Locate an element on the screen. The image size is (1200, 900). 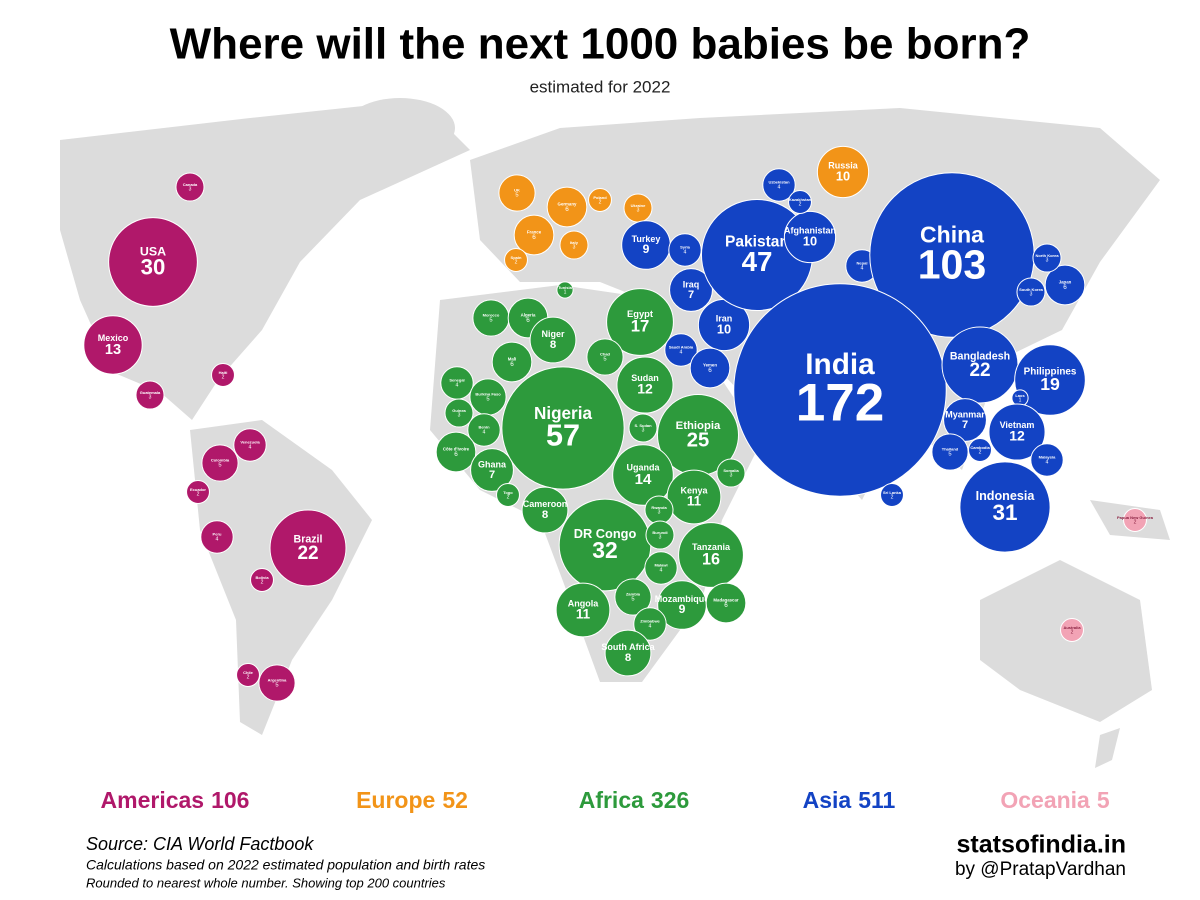
legend-region: Americas is located at coordinates (153, 800).